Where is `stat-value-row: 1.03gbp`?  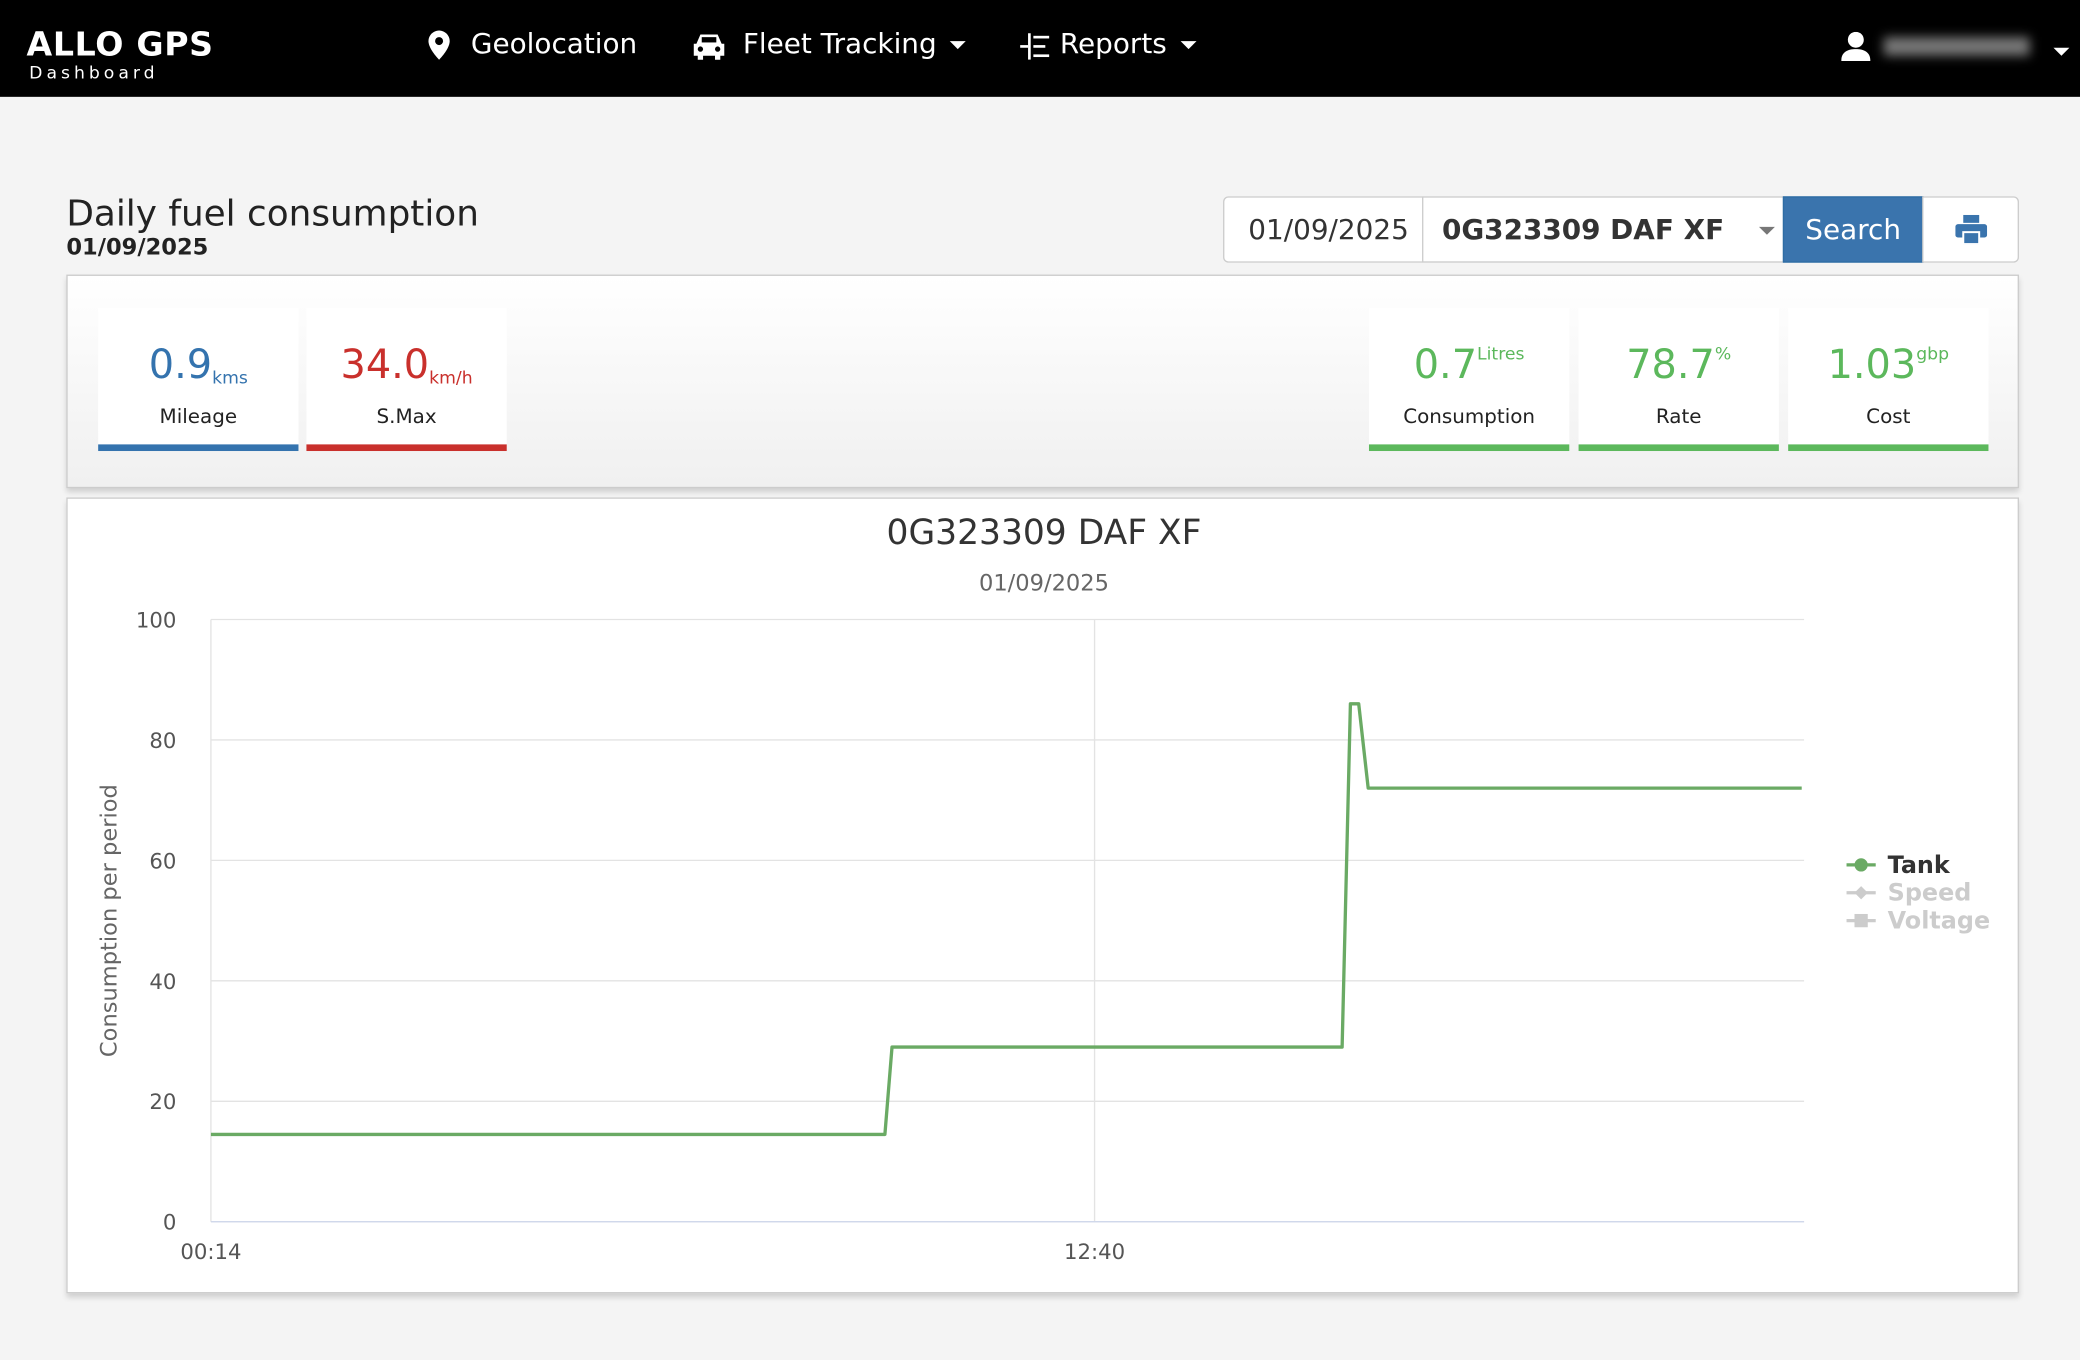 stat-value-row: 1.03gbp is located at coordinates (1888, 365).